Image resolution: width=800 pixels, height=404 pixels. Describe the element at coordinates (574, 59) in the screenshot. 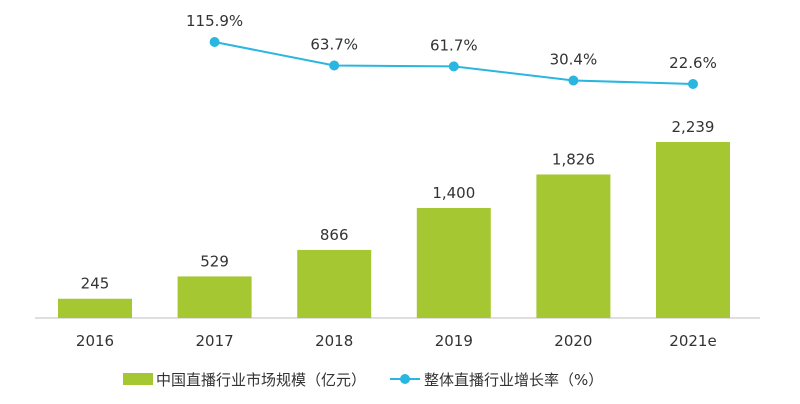

I see `line-label: 30.4%` at that location.